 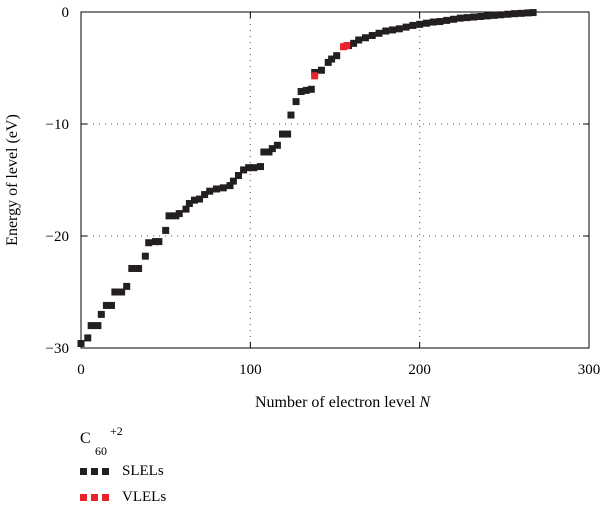 I want to click on legend-item-slels: SLELs, so click(x=123, y=471).